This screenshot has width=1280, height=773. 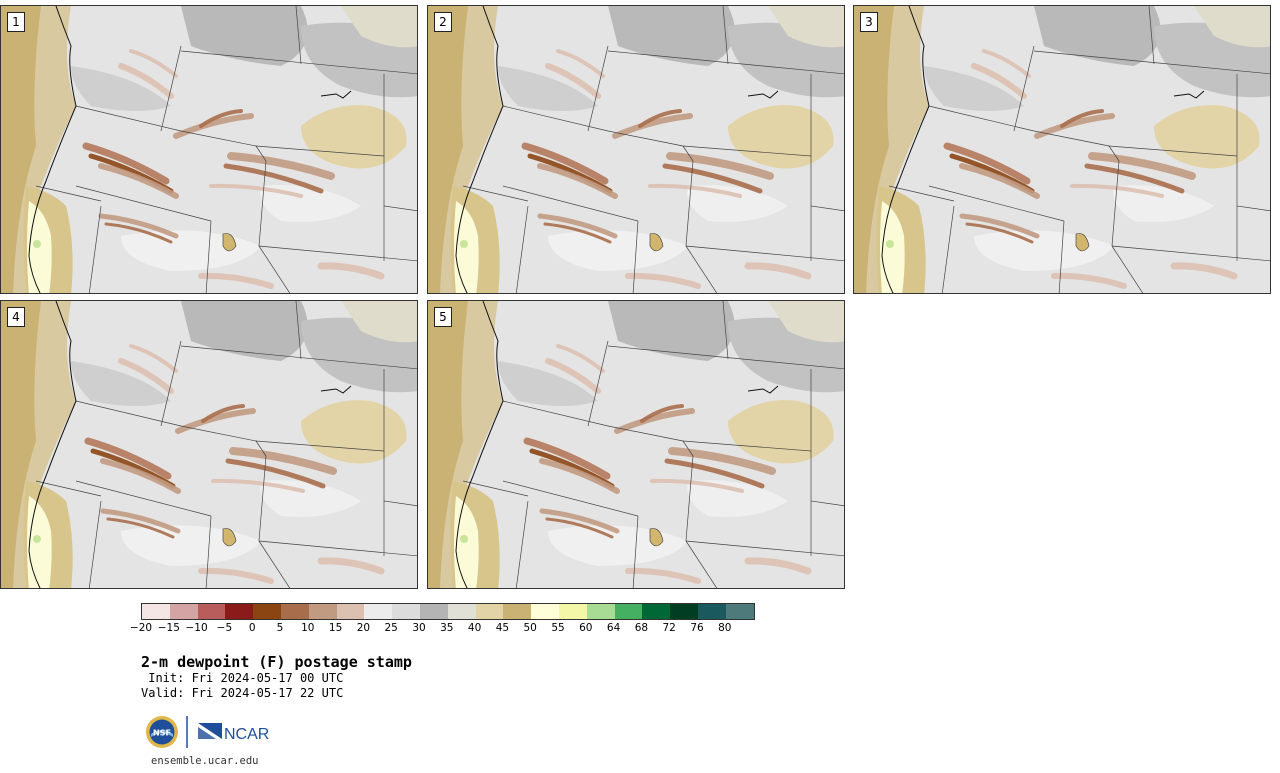 What do you see at coordinates (205, 761) in the screenshot?
I see `site-url: ensemble.ucar.edu` at bounding box center [205, 761].